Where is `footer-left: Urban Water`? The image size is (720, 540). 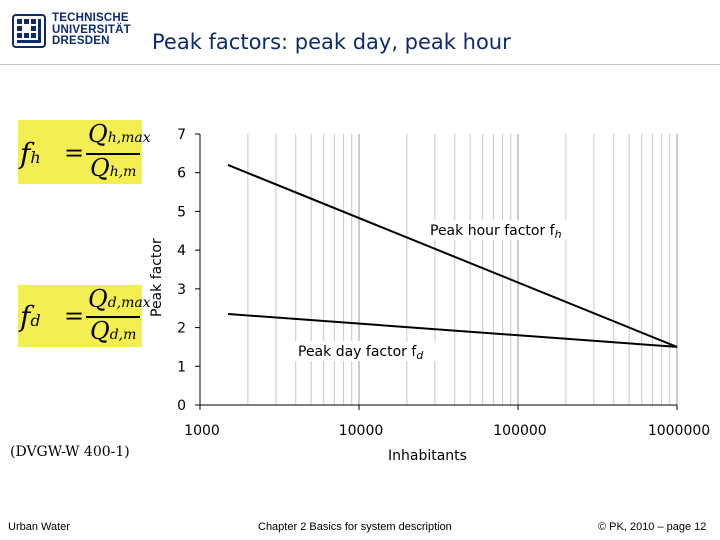 footer-left: Urban Water is located at coordinates (39, 527).